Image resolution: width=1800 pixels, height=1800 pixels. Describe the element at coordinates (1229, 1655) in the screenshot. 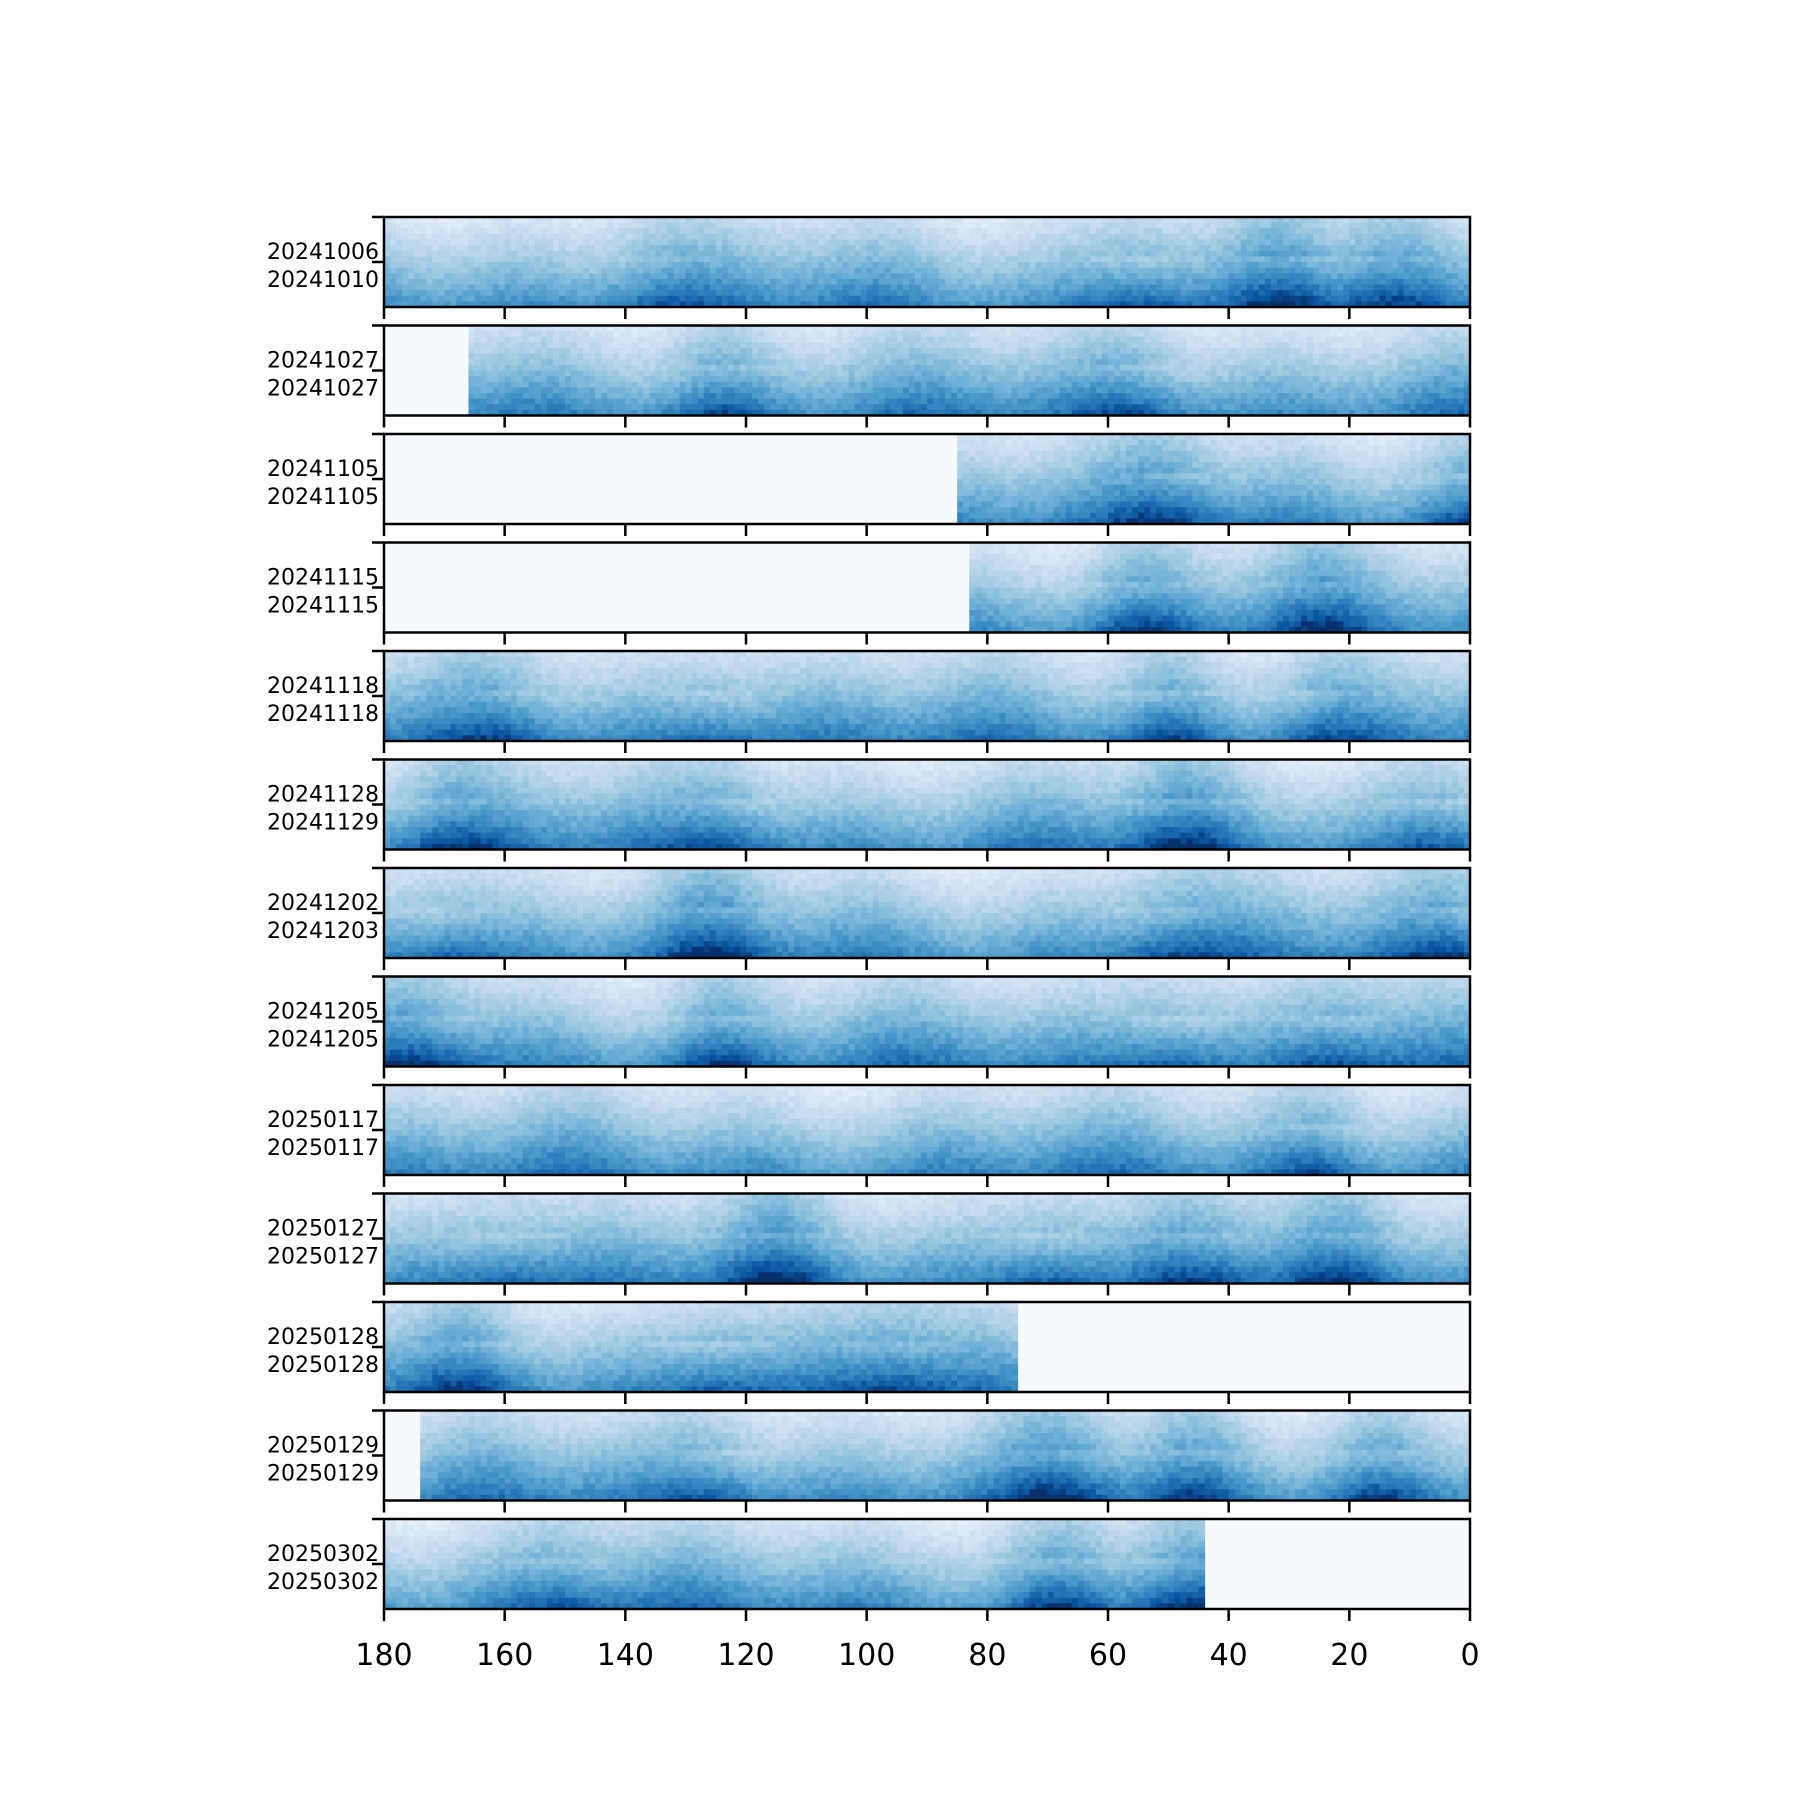

I see `x-tick-label: 40` at that location.